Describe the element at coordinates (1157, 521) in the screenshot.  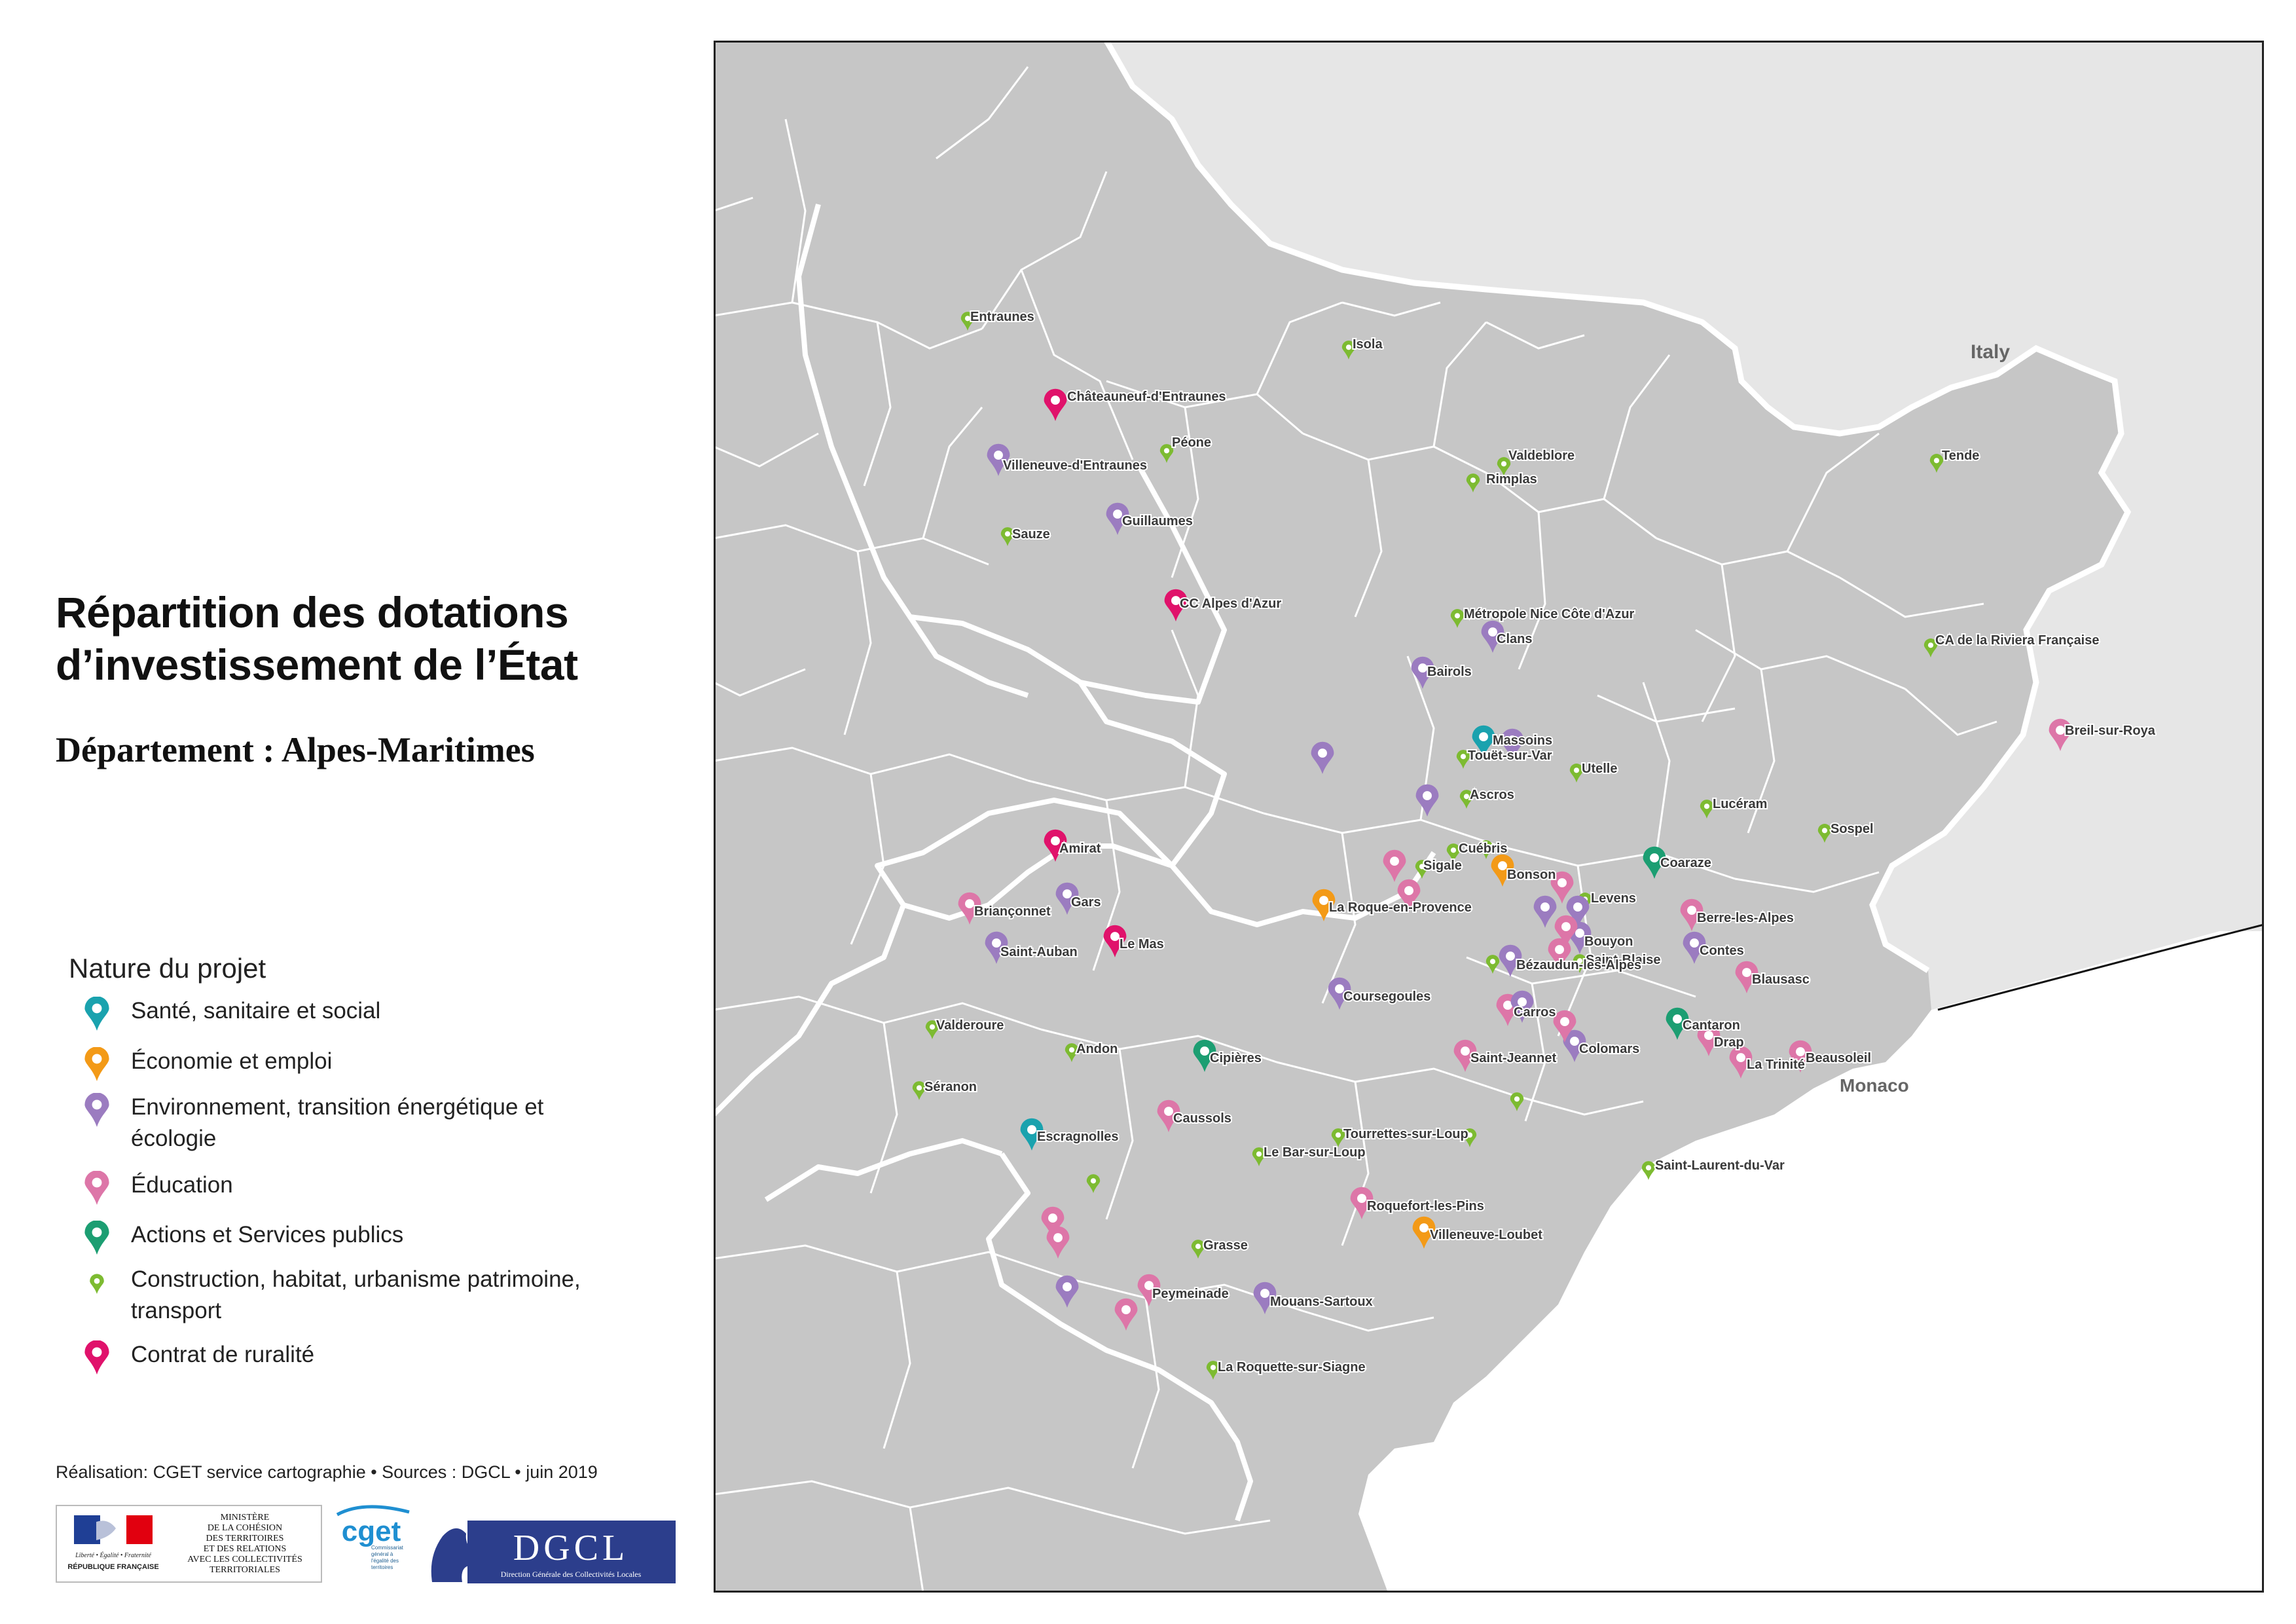
I see `place-label: Guillaumes` at that location.